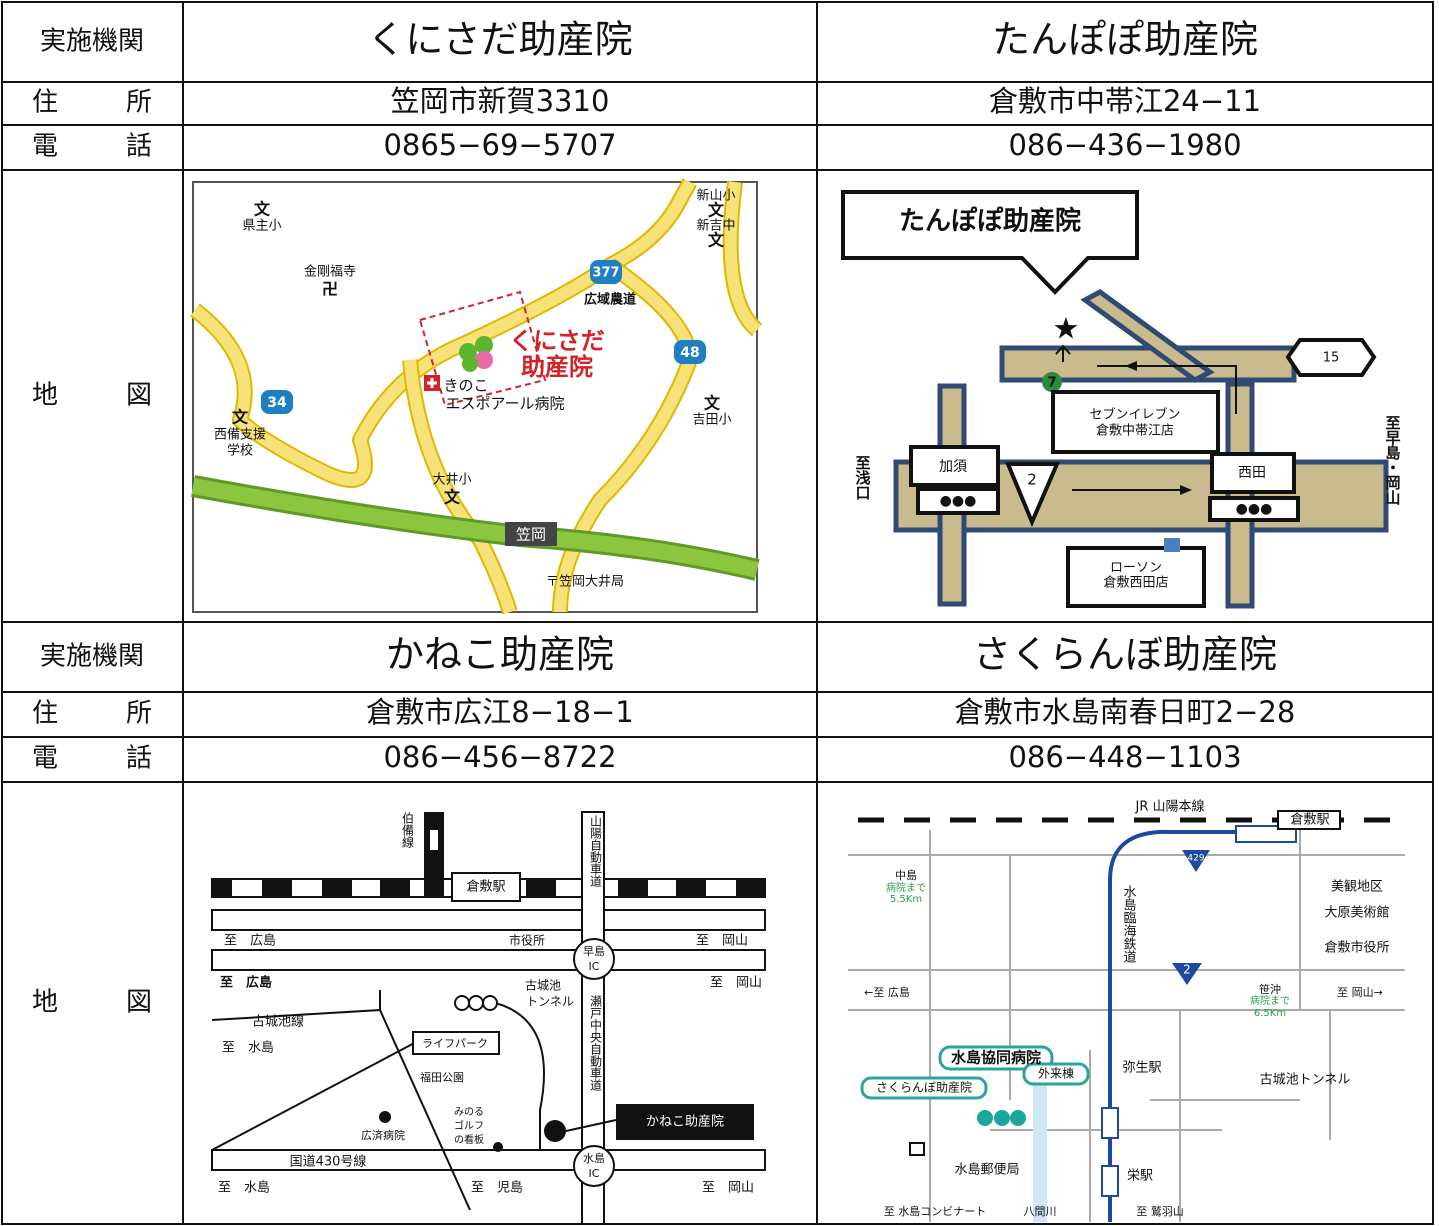 This screenshot has height=1226, width=1439. Describe the element at coordinates (1135, 431) in the screenshot. I see `map-label: 倉敷中帯江店` at that location.